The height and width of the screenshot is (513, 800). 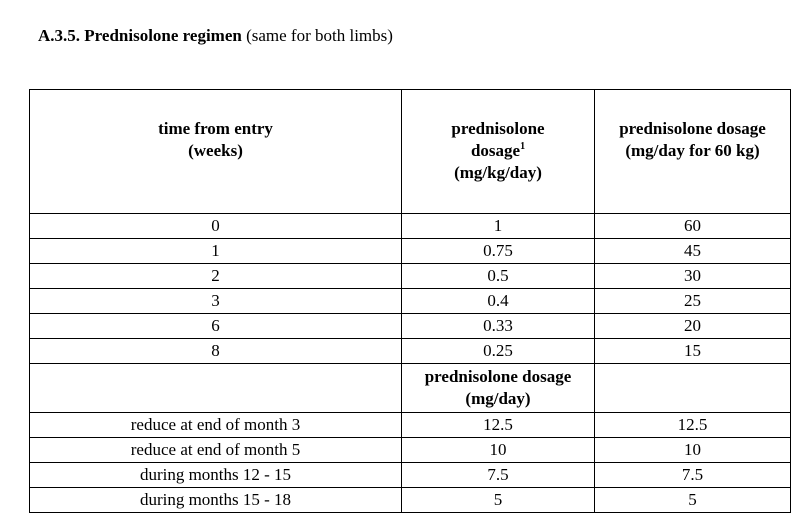 What do you see at coordinates (215, 226) in the screenshot?
I see `cell-time: 0` at bounding box center [215, 226].